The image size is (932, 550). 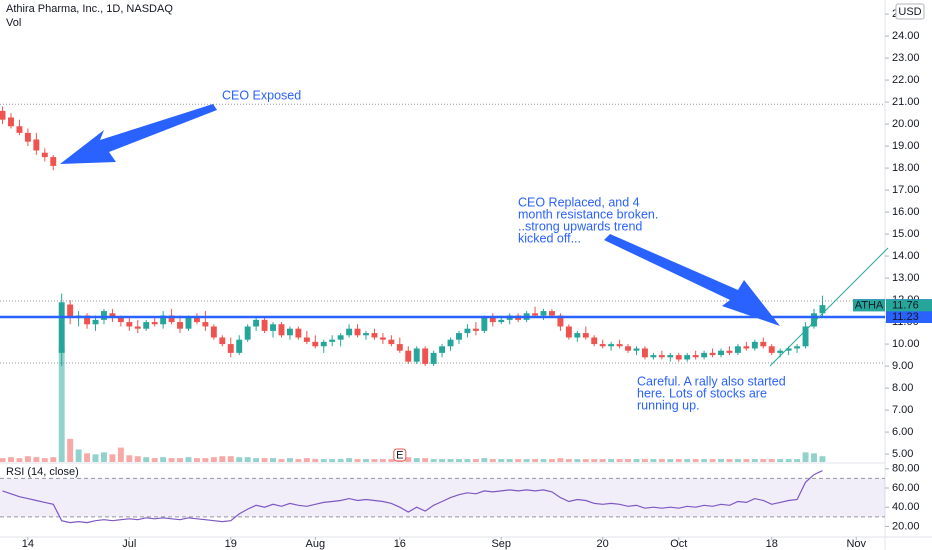 I want to click on earnings-label: E, so click(x=399, y=455).